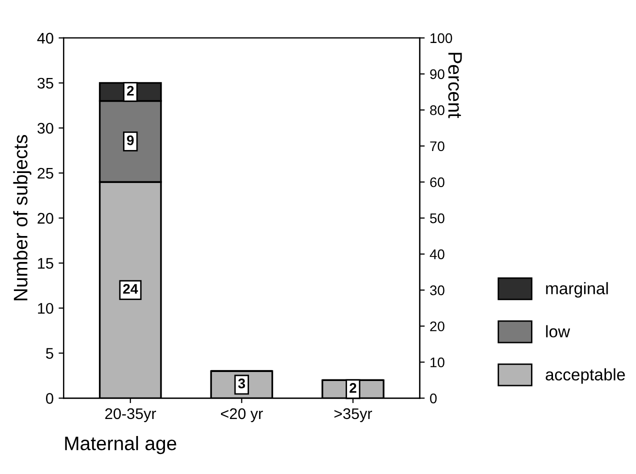 The height and width of the screenshot is (474, 636). I want to click on x-axis-title: Maternal age, so click(120, 445).